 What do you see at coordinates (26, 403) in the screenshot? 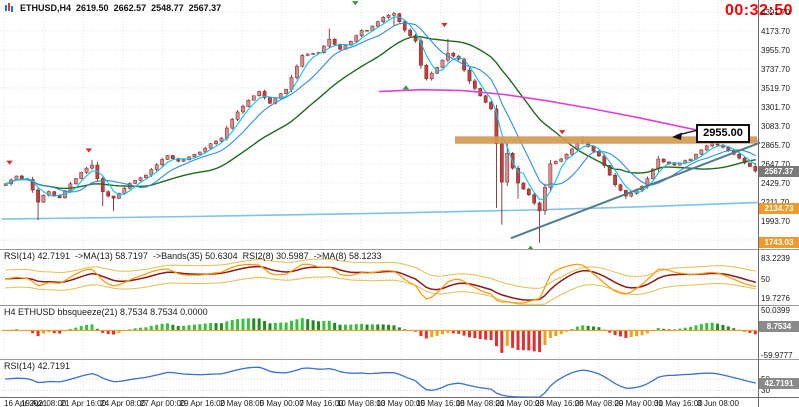
I see `time-axis-label: 16 Apr 2021` at bounding box center [26, 403].